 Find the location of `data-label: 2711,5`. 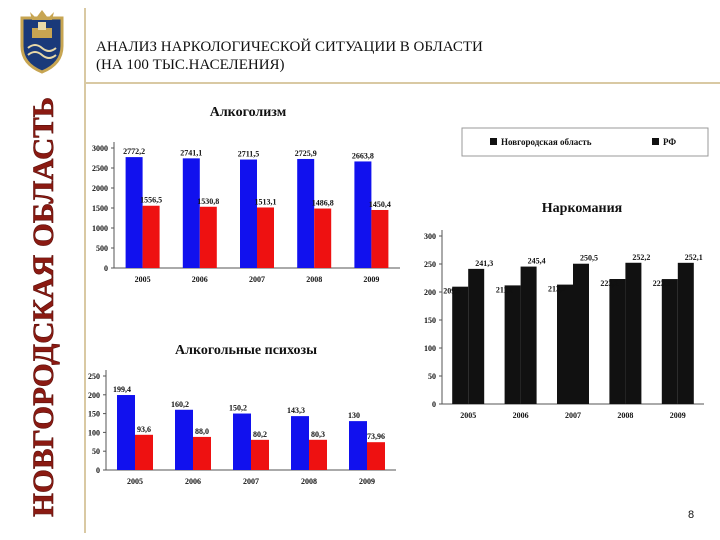

data-label: 2711,5 is located at coordinates (249, 154).